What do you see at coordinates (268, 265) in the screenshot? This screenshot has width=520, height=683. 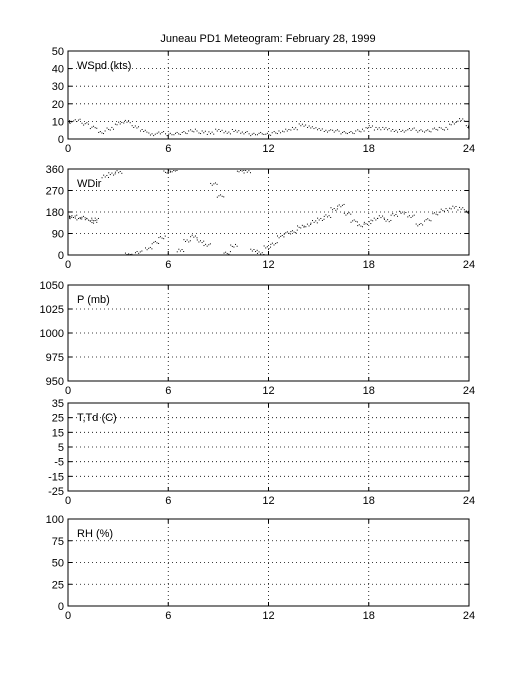 I see `x-tick-label: 12` at bounding box center [268, 265].